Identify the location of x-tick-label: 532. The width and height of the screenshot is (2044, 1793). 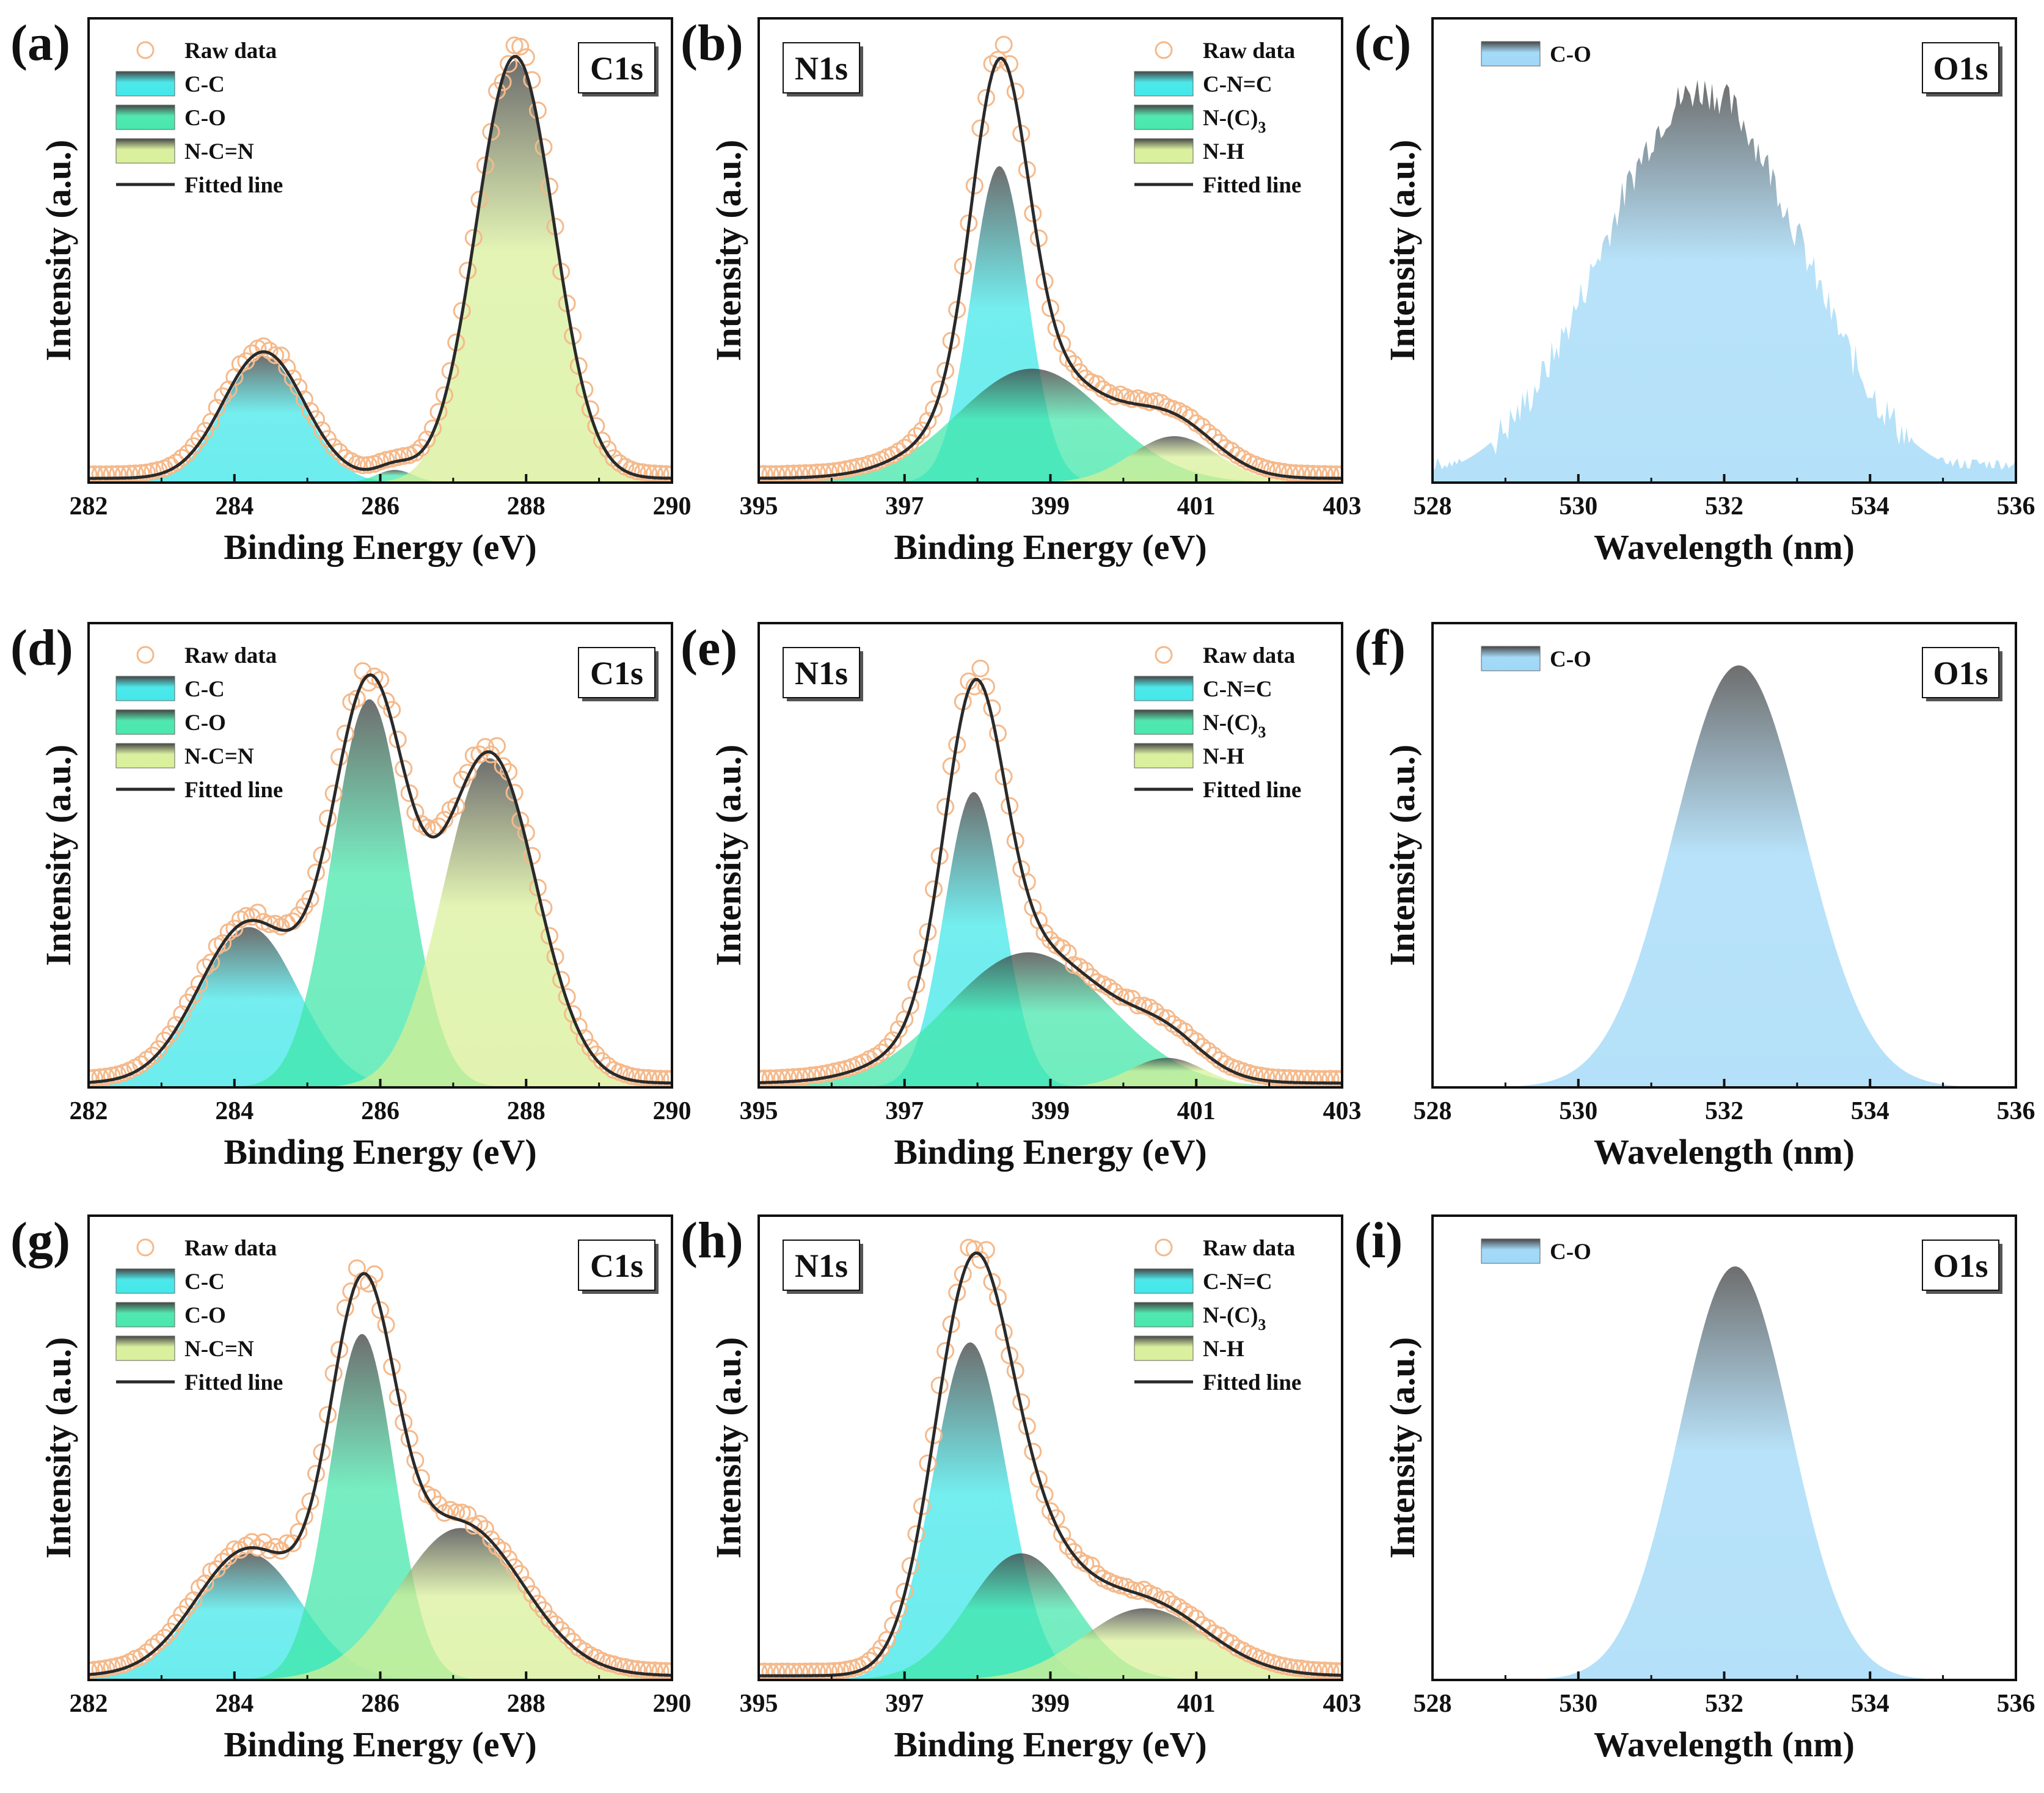
(1724, 1704).